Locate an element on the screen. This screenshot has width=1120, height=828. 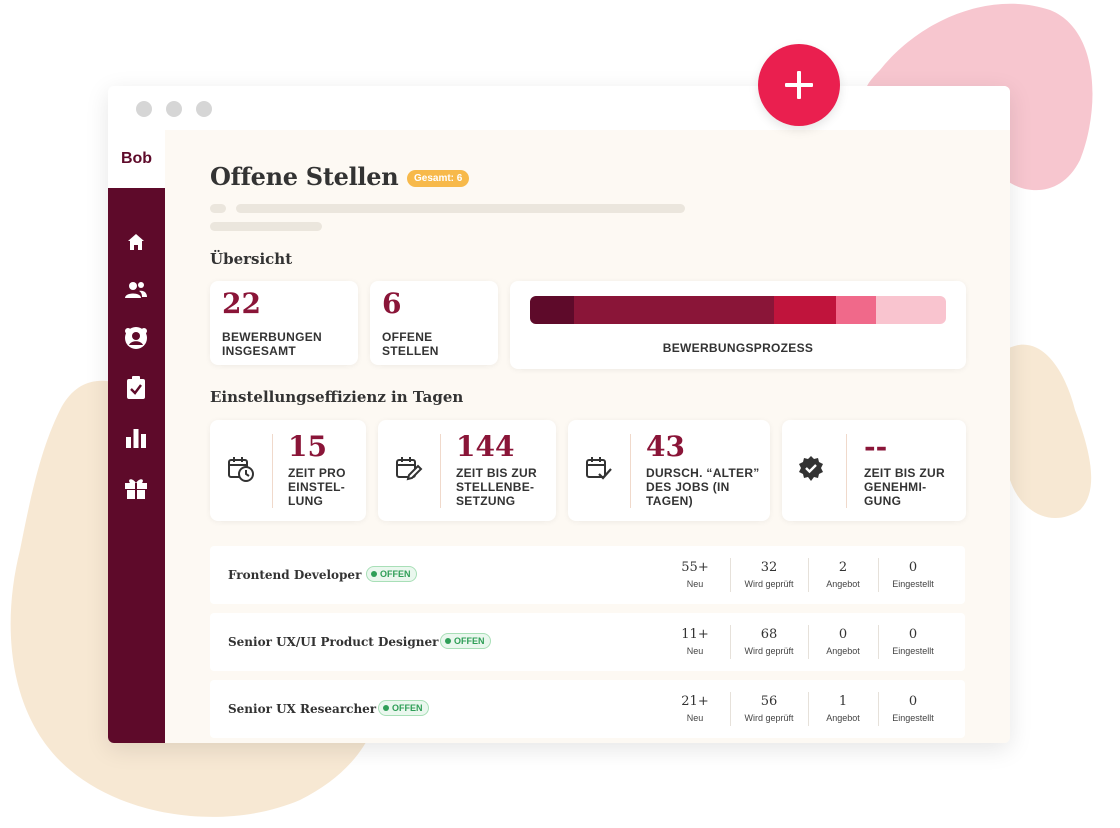
time-to-approval-card: -- ZEIT BIS ZUR GENEHMI- GUNG is located at coordinates (874, 470).